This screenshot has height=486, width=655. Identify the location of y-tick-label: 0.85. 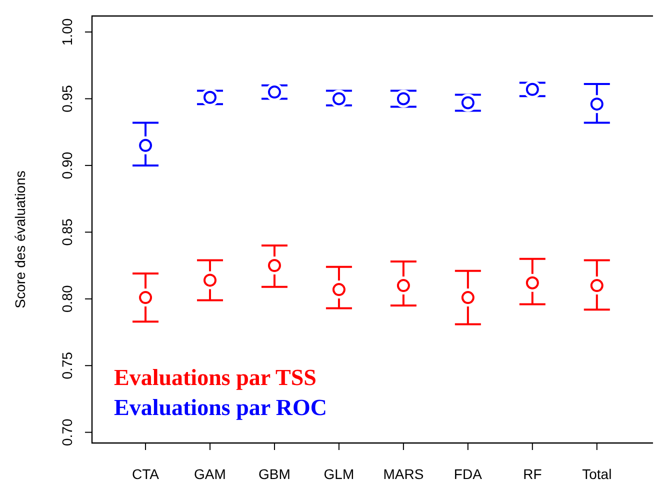
(67, 232).